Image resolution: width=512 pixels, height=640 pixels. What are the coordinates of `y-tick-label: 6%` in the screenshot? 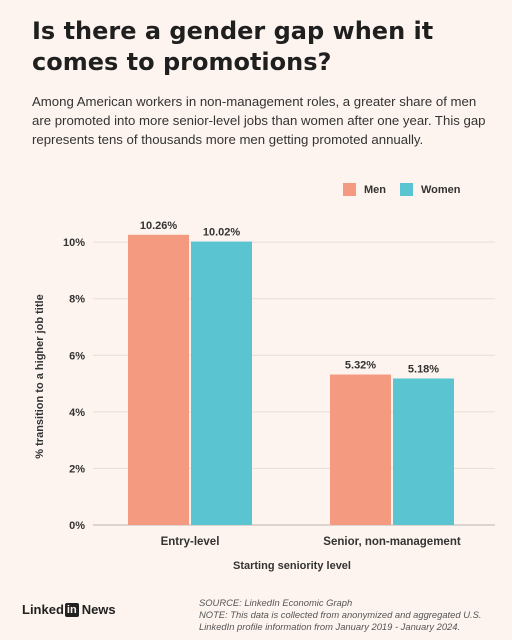 It's located at (77, 356).